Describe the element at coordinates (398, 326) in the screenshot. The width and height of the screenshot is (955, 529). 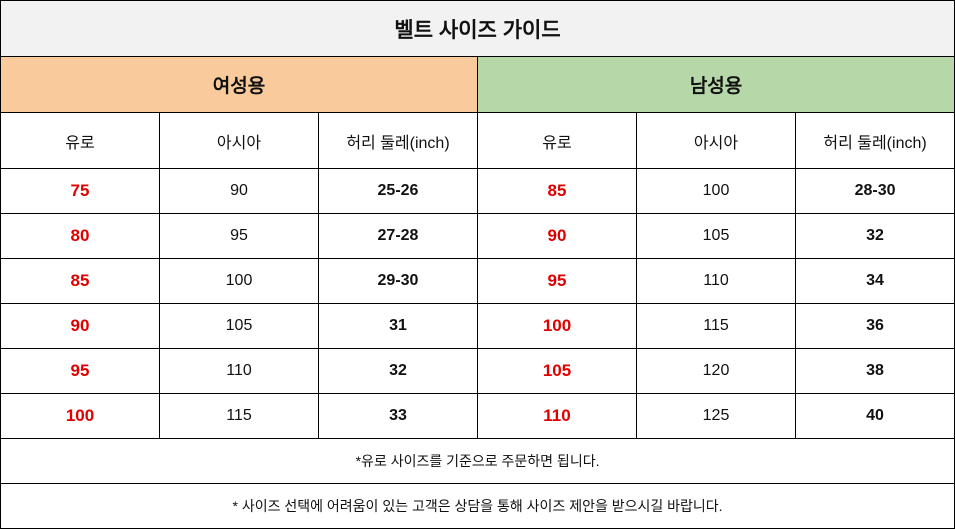
I see `table-cell: 31` at that location.